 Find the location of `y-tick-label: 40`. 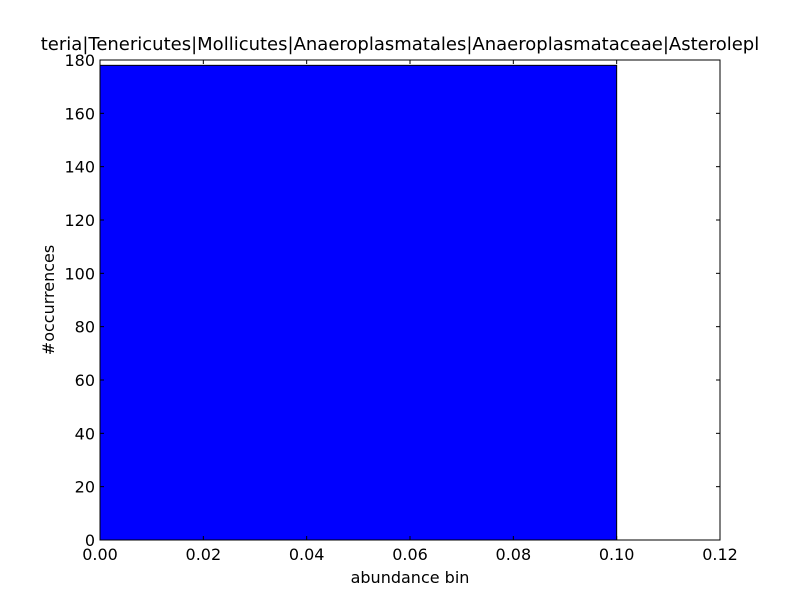

y-tick-label: 40 is located at coordinates (85, 433).